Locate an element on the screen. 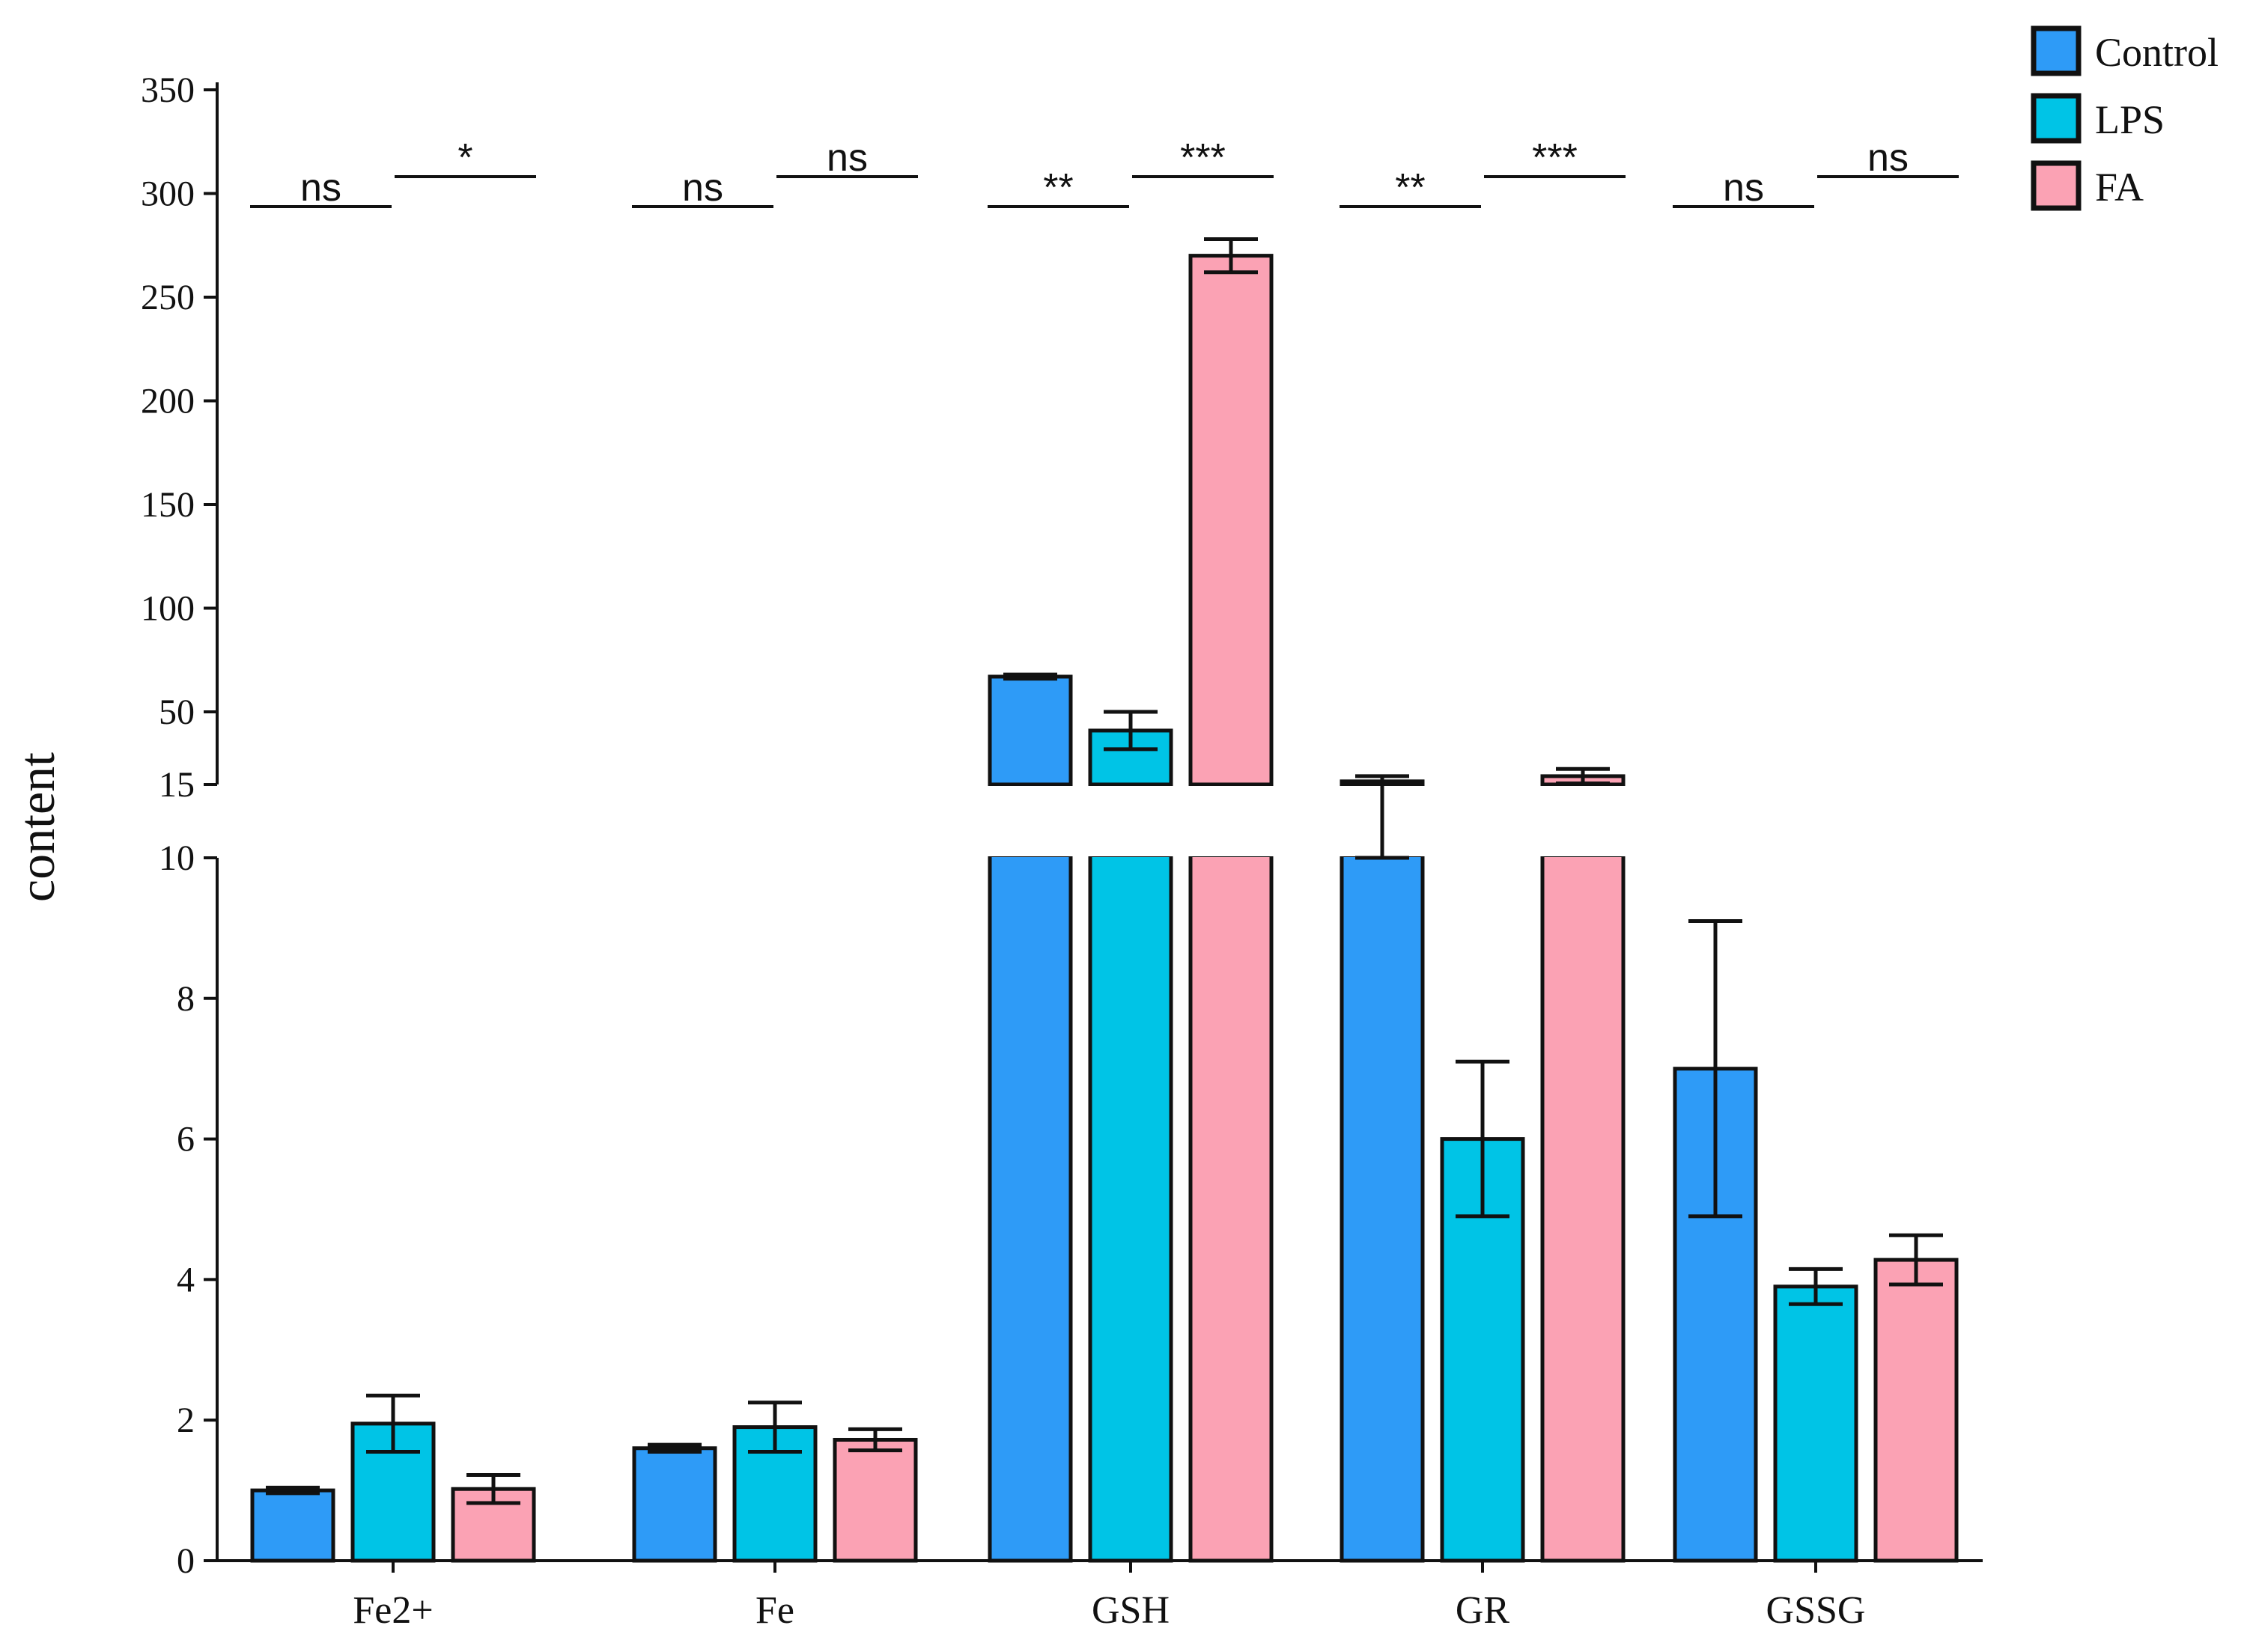 The image size is (2244, 1652). legend-label: LPS is located at coordinates (2130, 119).